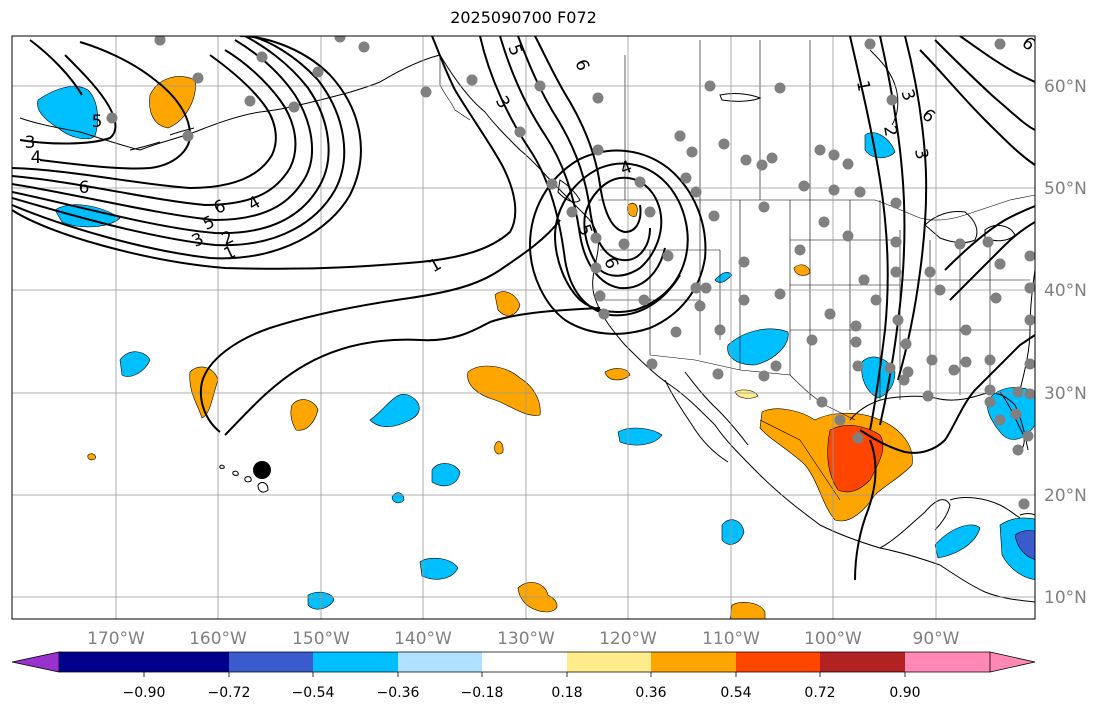 This screenshot has width=1105, height=712. I want to click on yucatan, so click(915, 524).